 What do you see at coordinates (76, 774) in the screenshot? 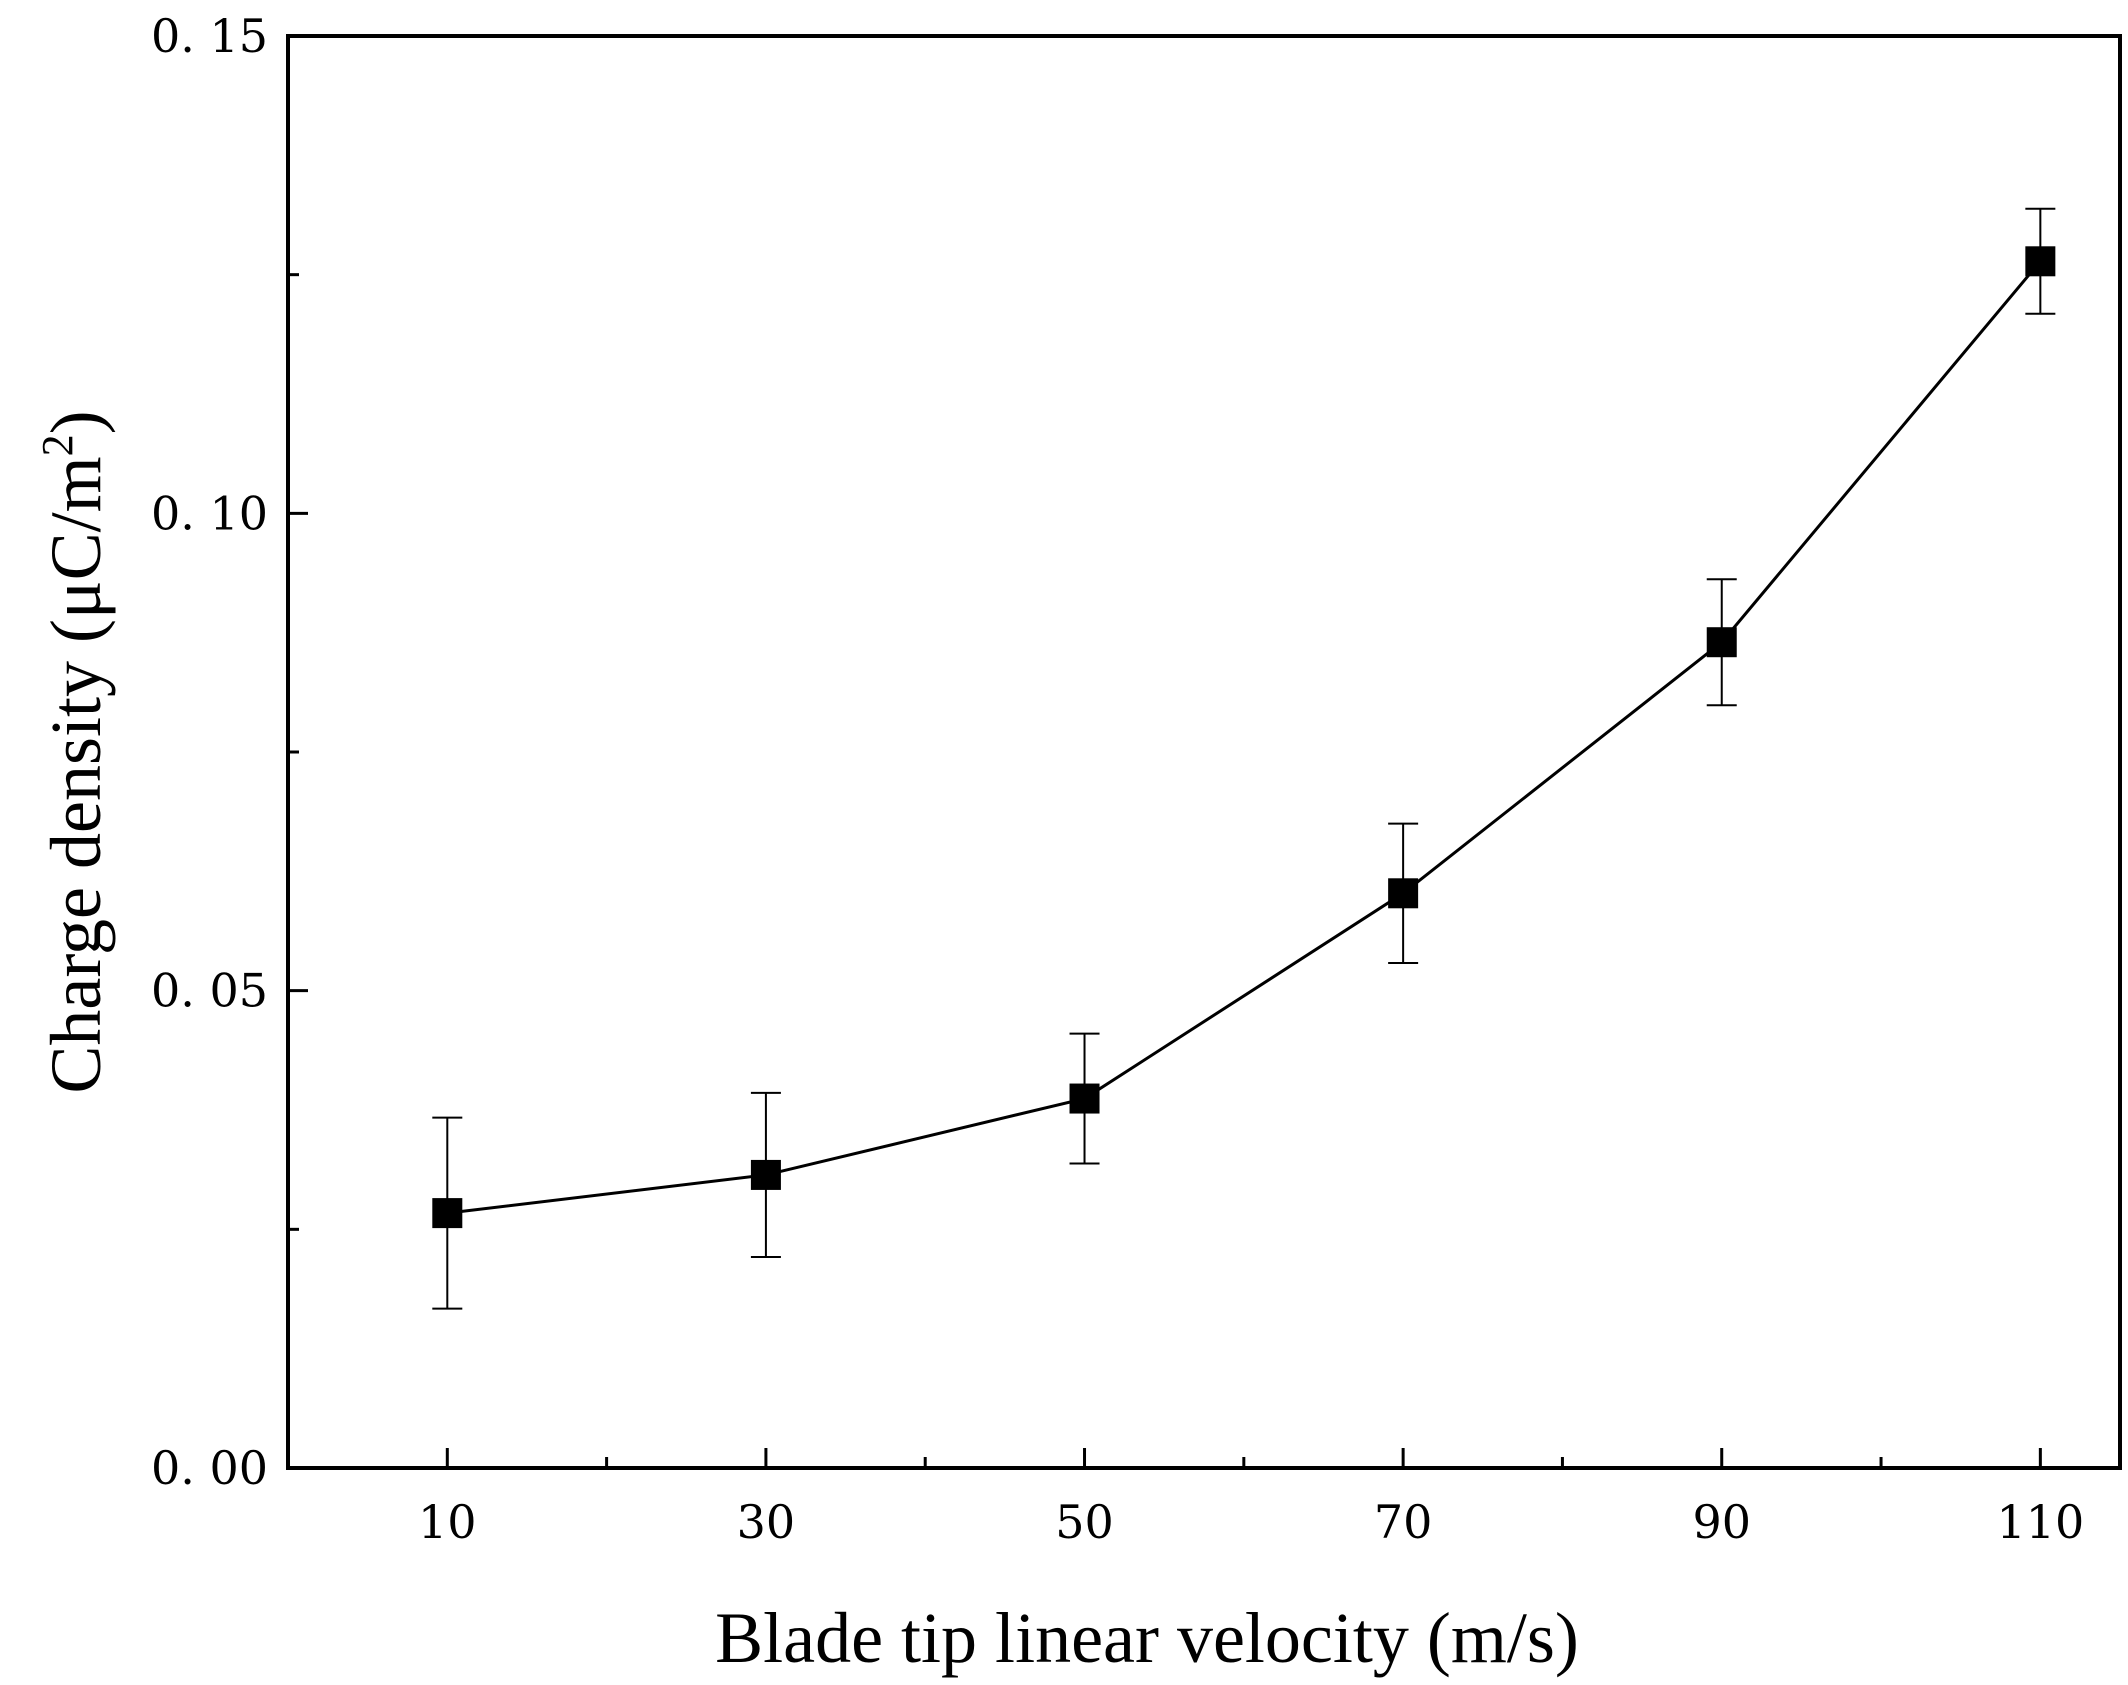
I see `y-axis-title-main: Charge density (μC/m` at bounding box center [76, 774].